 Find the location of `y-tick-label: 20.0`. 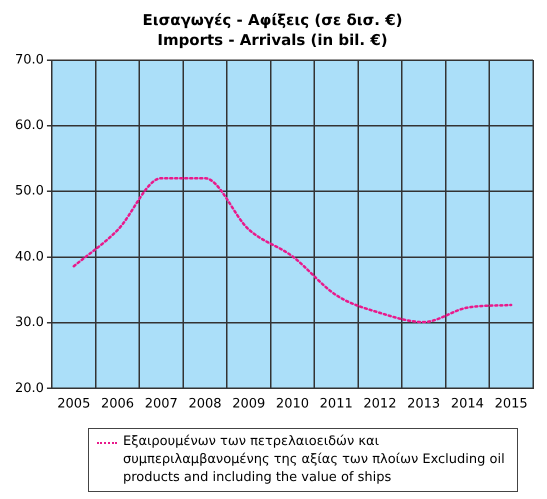

y-tick-label: 20.0 is located at coordinates (29, 388).